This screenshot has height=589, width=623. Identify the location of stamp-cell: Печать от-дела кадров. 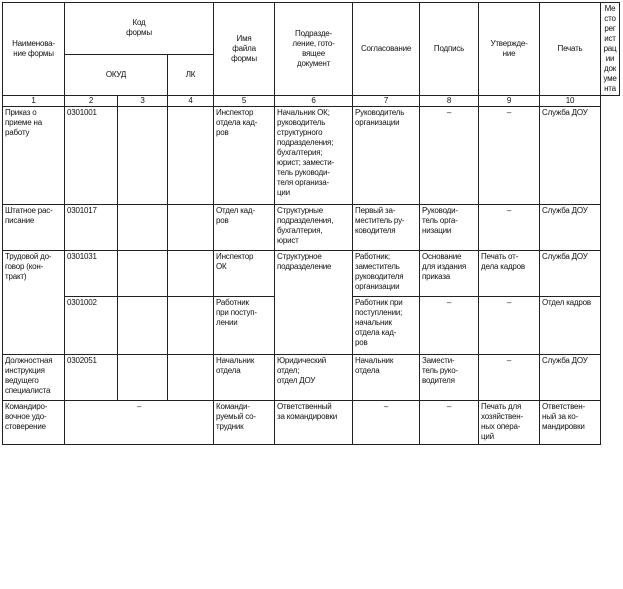
(509, 273).